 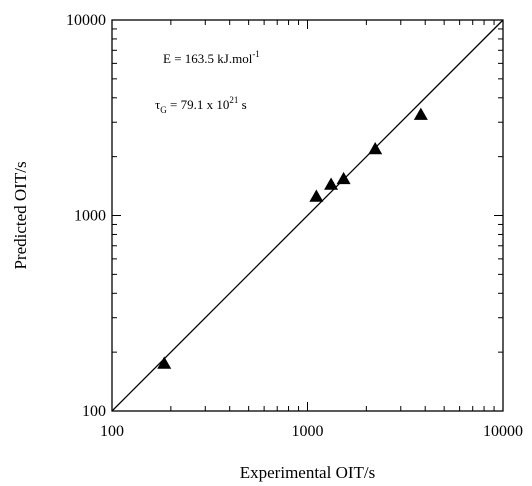 I want to click on y-axis-title: Predicted OIT/s, so click(x=20, y=215).